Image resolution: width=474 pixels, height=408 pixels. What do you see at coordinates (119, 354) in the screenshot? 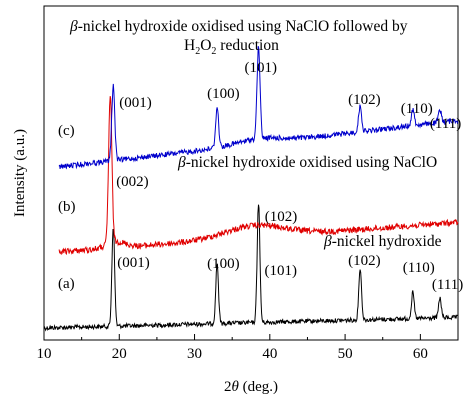
I see `x-tick-label: 20` at bounding box center [119, 354].